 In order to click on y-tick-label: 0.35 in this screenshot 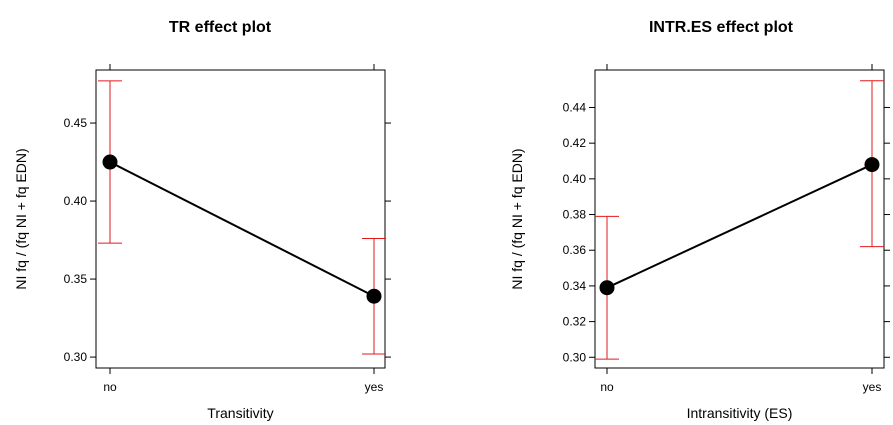, I will do `click(76, 279)`.